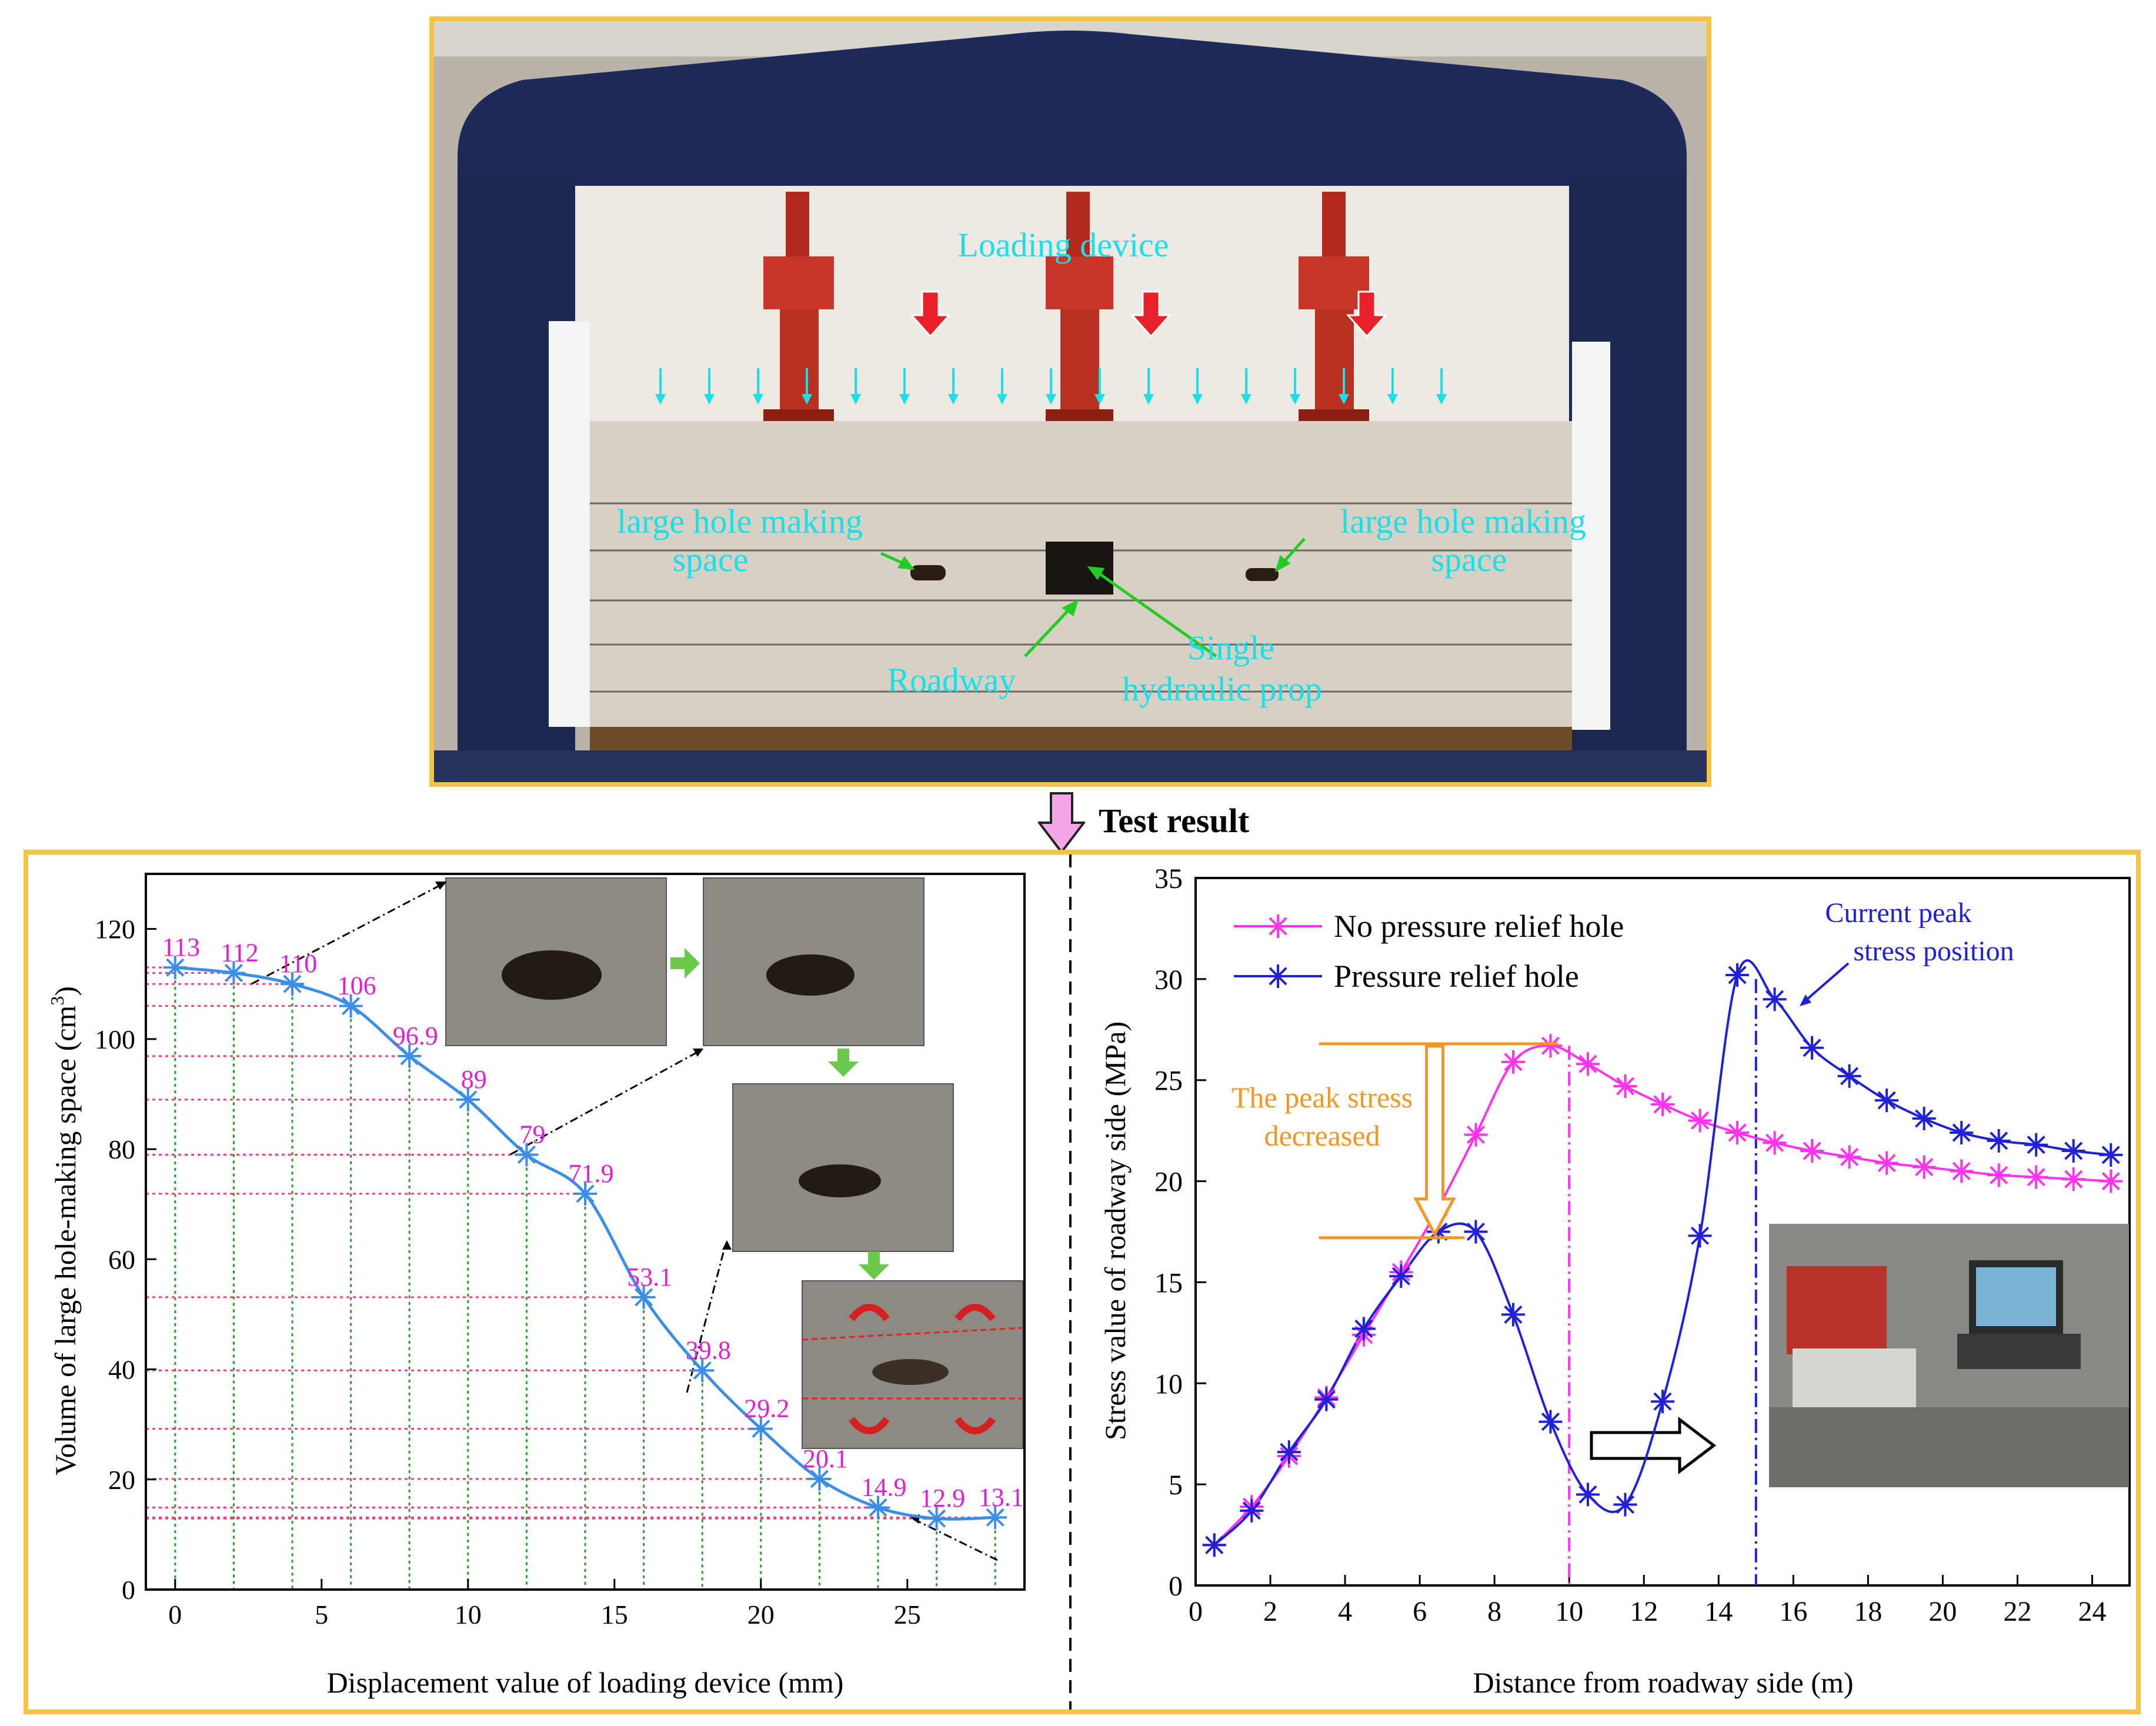  What do you see at coordinates (1174, 821) in the screenshot?
I see `test-result-label: Test result` at bounding box center [1174, 821].